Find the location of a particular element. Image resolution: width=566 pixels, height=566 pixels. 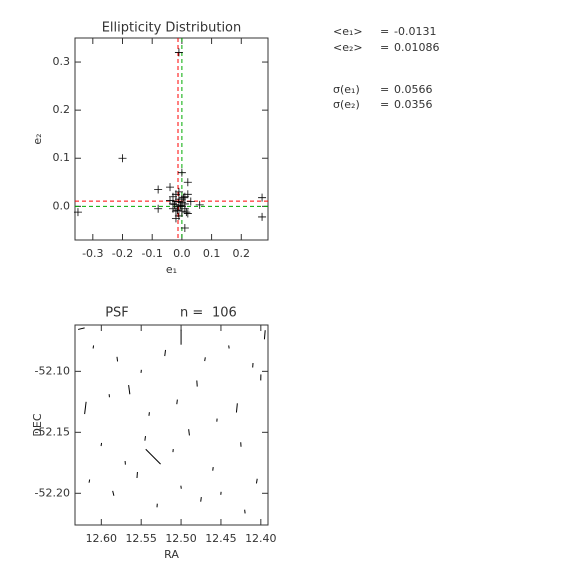

x-tick-label: 12.55 is located at coordinates (141, 538).